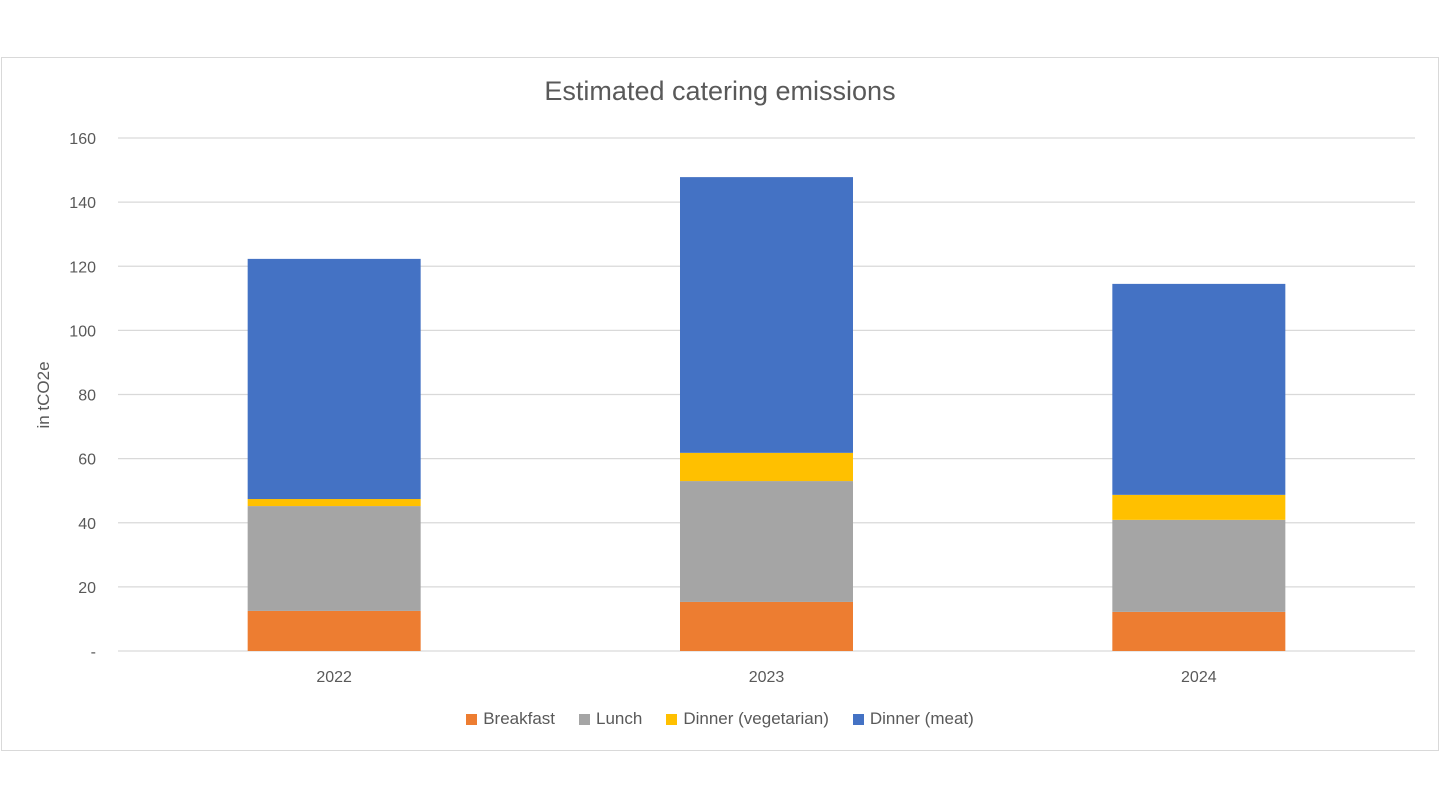 The image size is (1440, 810). I want to click on legend-item: Lunch, so click(610, 719).